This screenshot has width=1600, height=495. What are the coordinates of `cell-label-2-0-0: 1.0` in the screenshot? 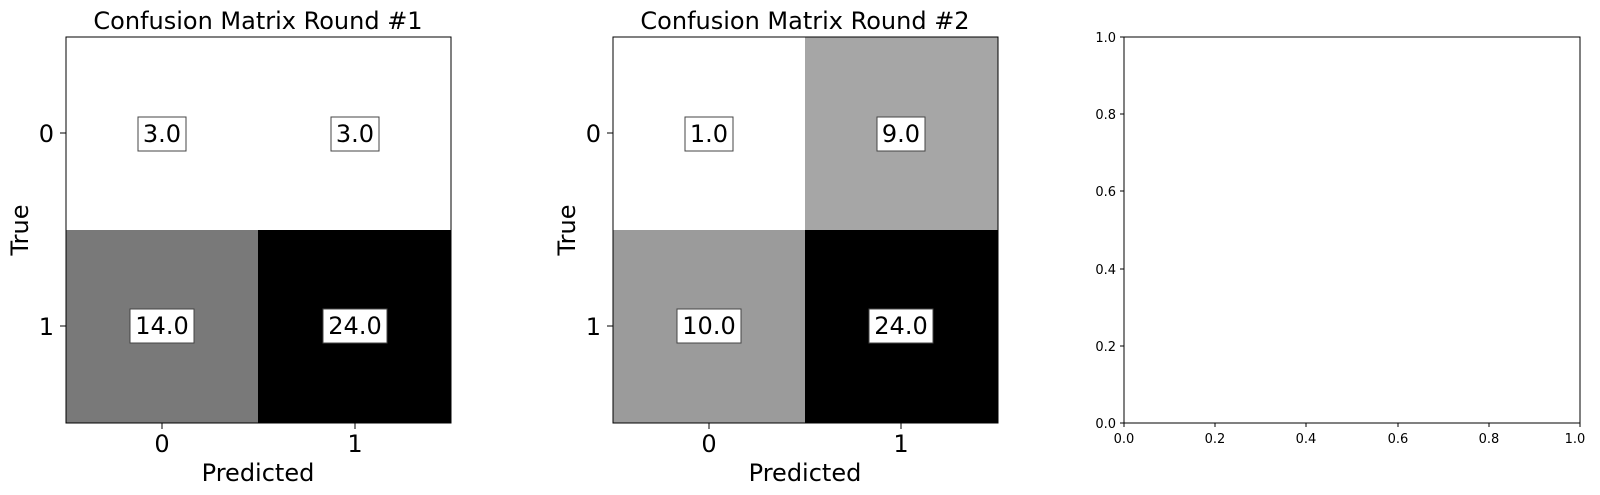 It's located at (709, 134).